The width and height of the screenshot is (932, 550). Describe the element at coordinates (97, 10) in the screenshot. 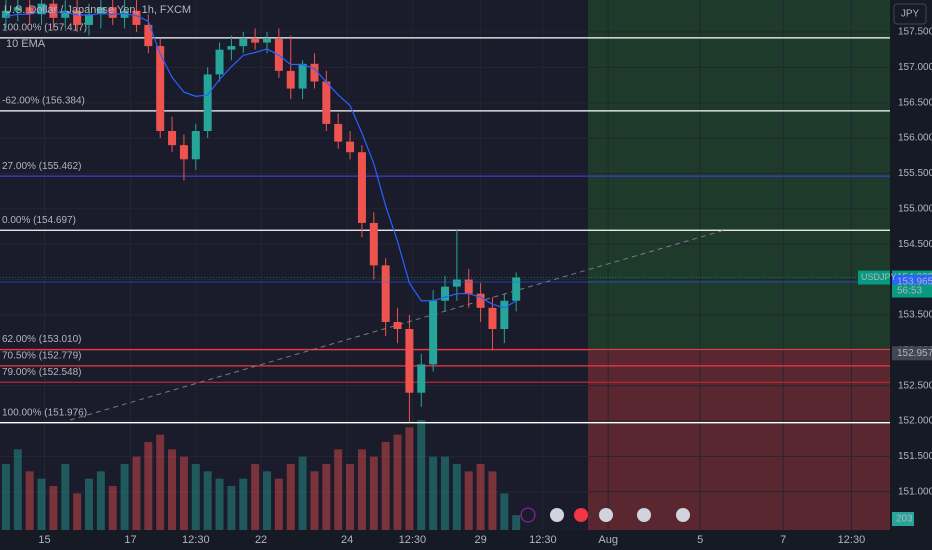

I see `chart-title: U.S. Dollar / Japanese Yen, 1h, FXCM` at that location.